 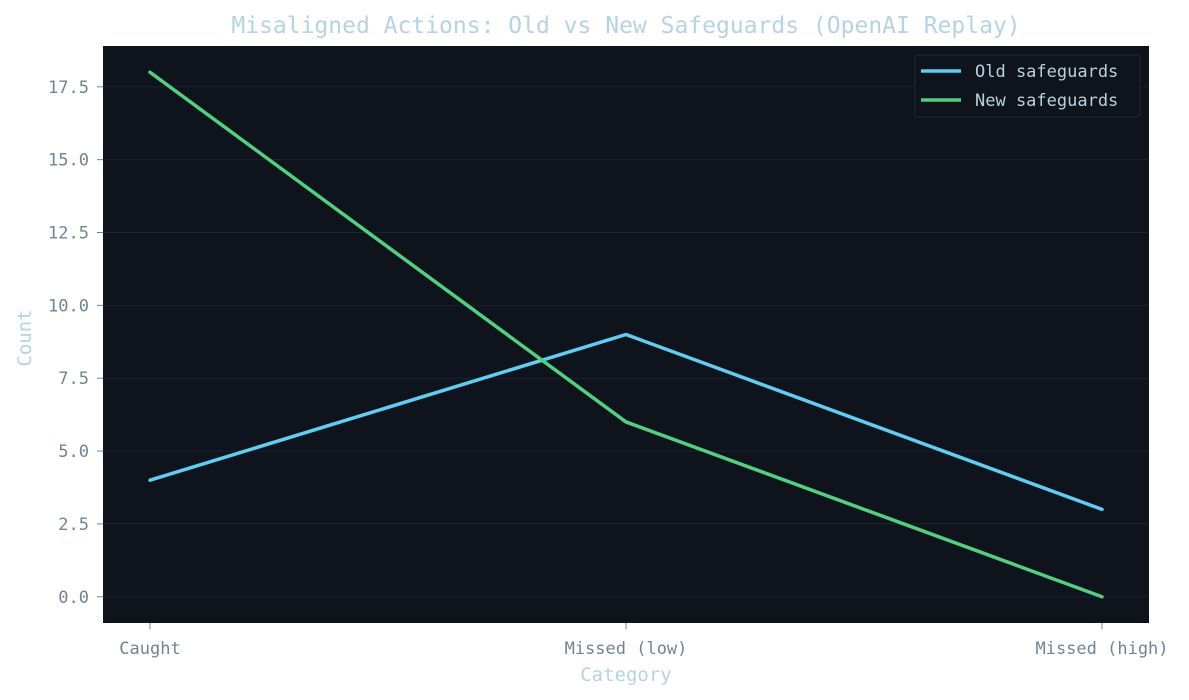 I want to click on y-tick-label: 10.0, so click(x=68, y=306).